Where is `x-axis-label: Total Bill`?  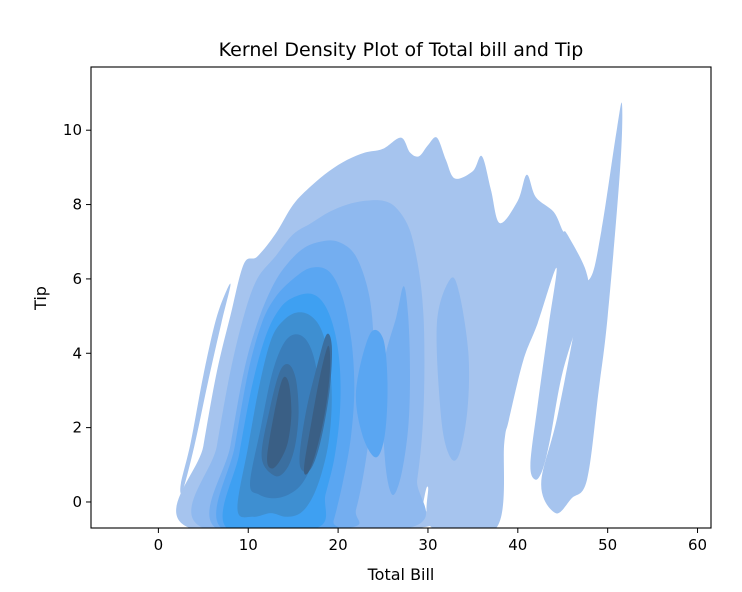 x-axis-label: Total Bill is located at coordinates (401, 574).